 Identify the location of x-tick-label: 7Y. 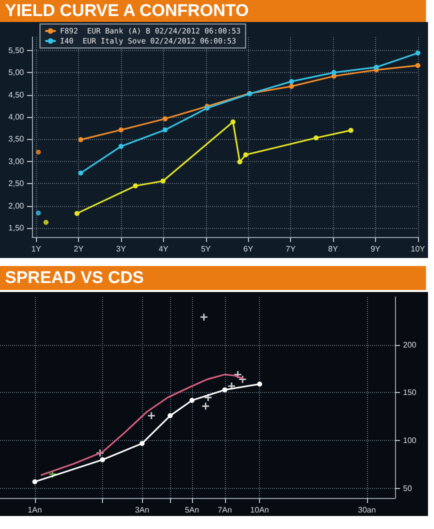
(291, 249).